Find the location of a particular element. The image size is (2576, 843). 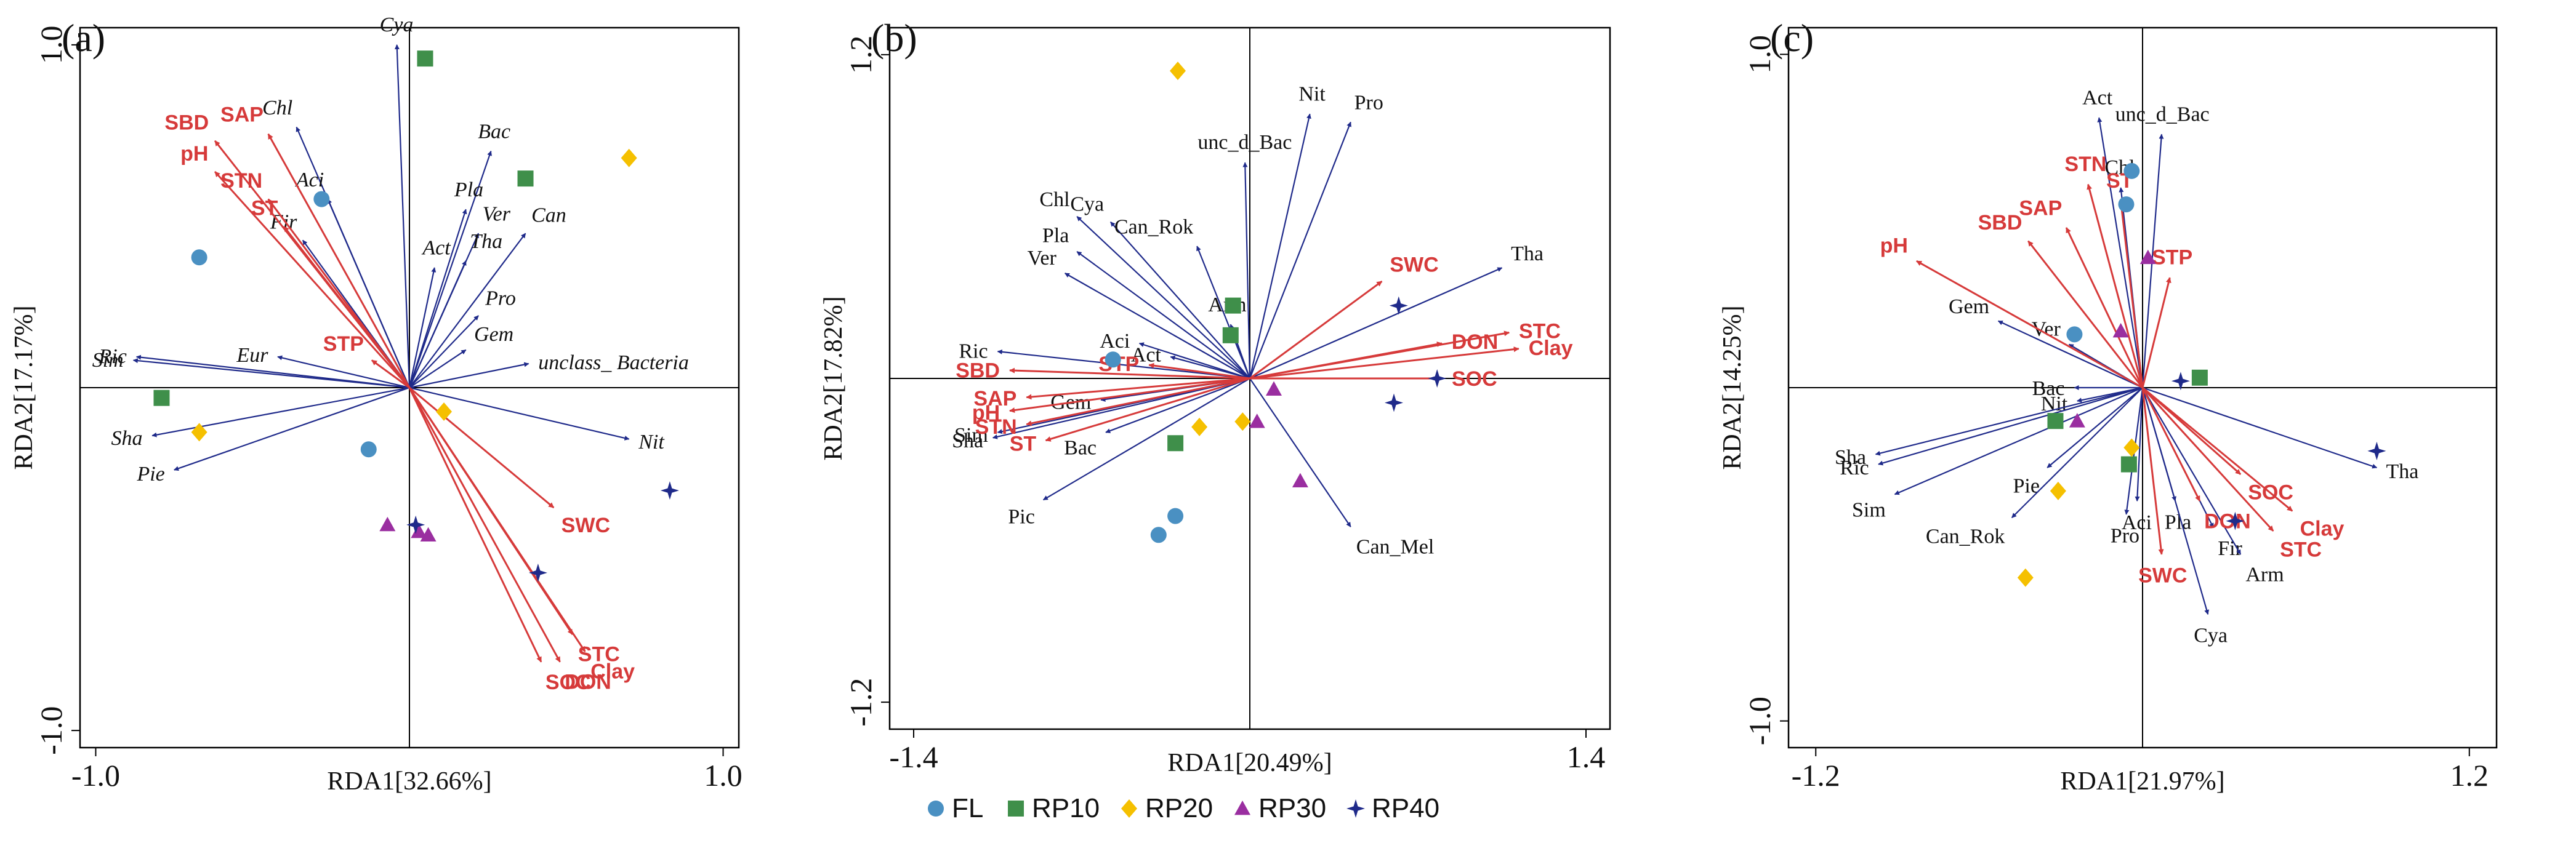

species-vector-label: Ric is located at coordinates (113, 357).